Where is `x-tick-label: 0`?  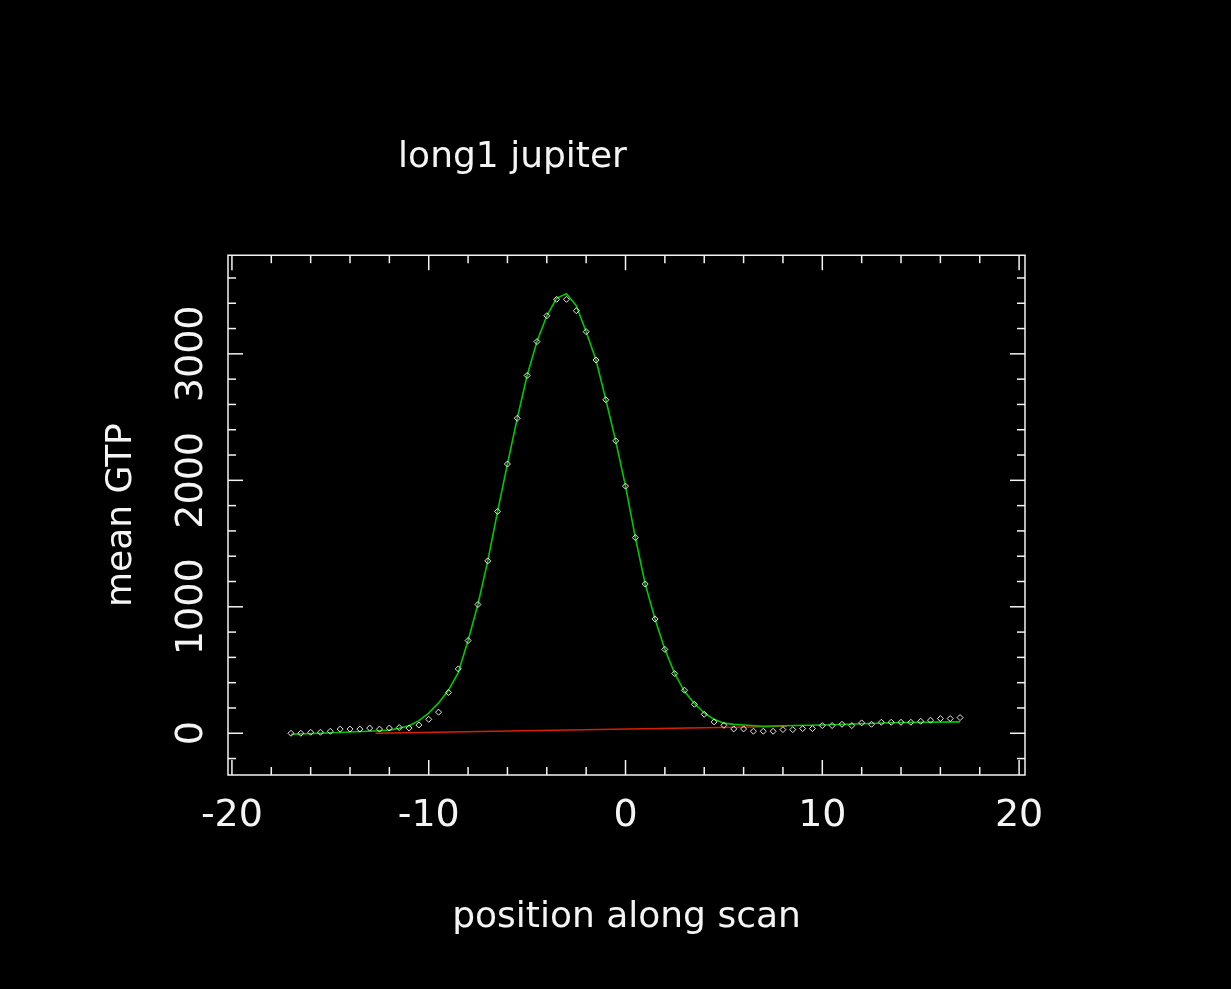 x-tick-label: 0 is located at coordinates (625, 812).